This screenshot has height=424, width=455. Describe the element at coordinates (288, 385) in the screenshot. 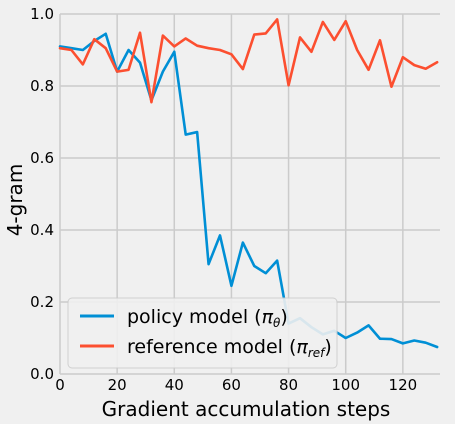

I see `x-tick-label: 80` at that location.